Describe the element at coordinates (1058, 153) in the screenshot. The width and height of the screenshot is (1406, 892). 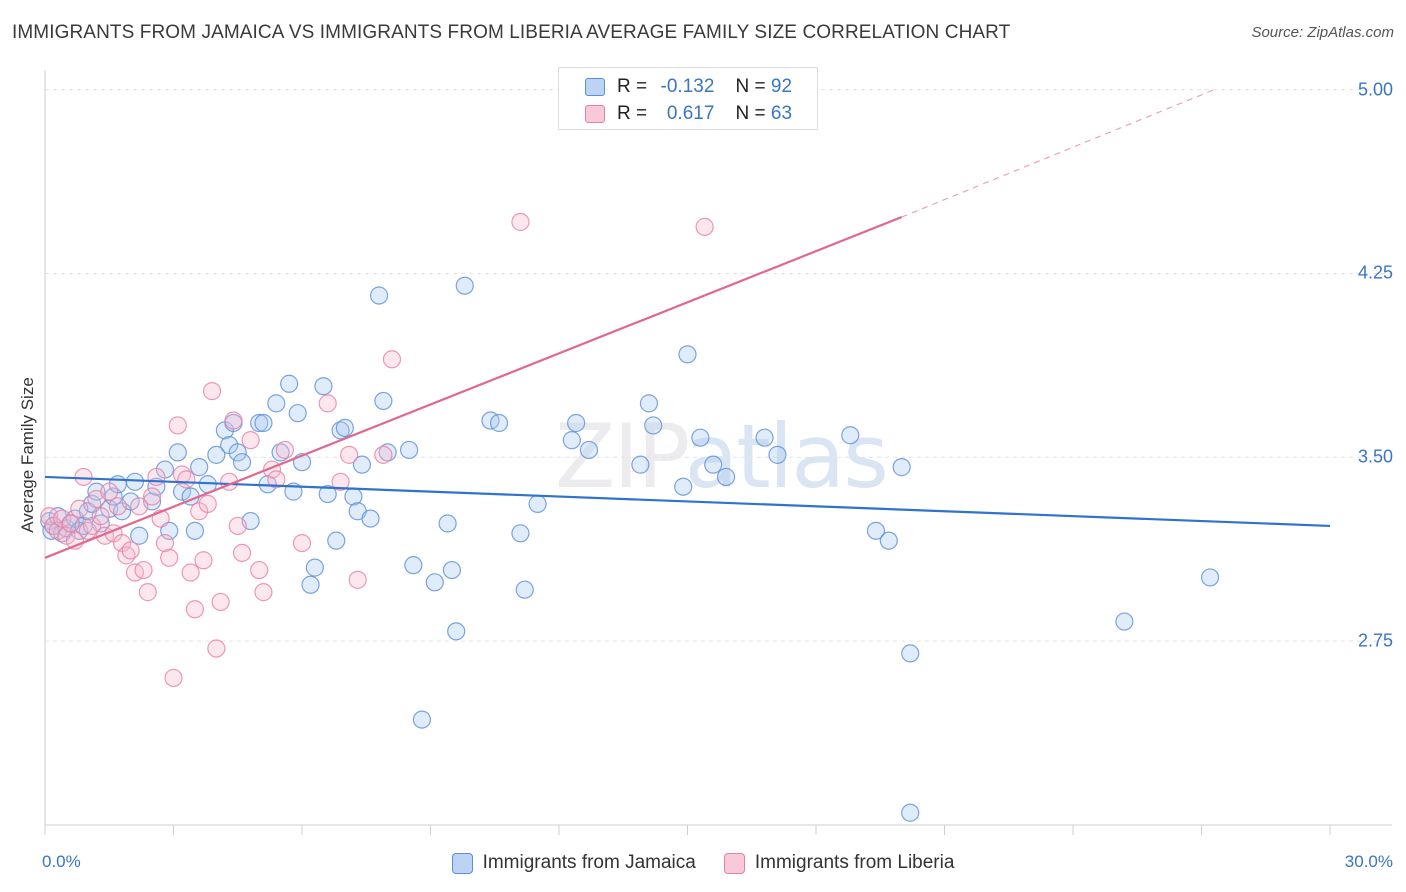
I see `trendline-liberia-extension` at that location.